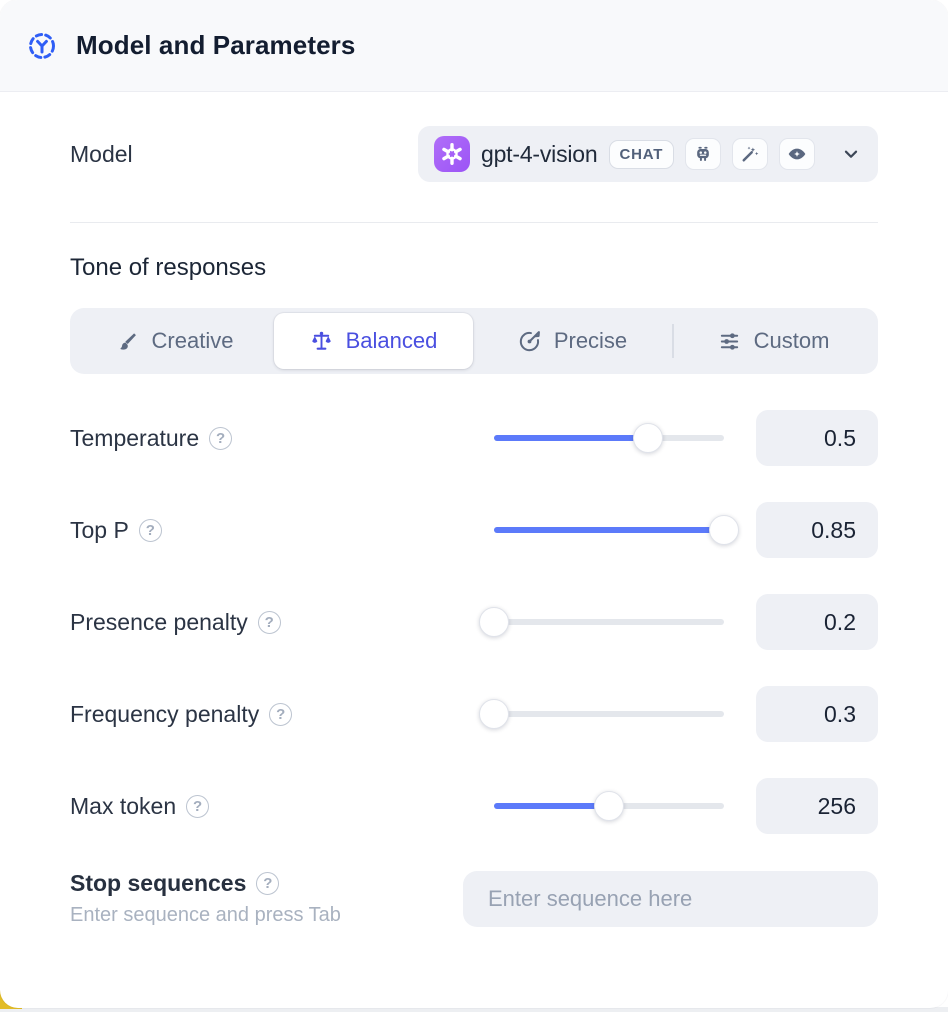  What do you see at coordinates (670, 898) in the screenshot?
I see `stop-sequence-input` at bounding box center [670, 898].